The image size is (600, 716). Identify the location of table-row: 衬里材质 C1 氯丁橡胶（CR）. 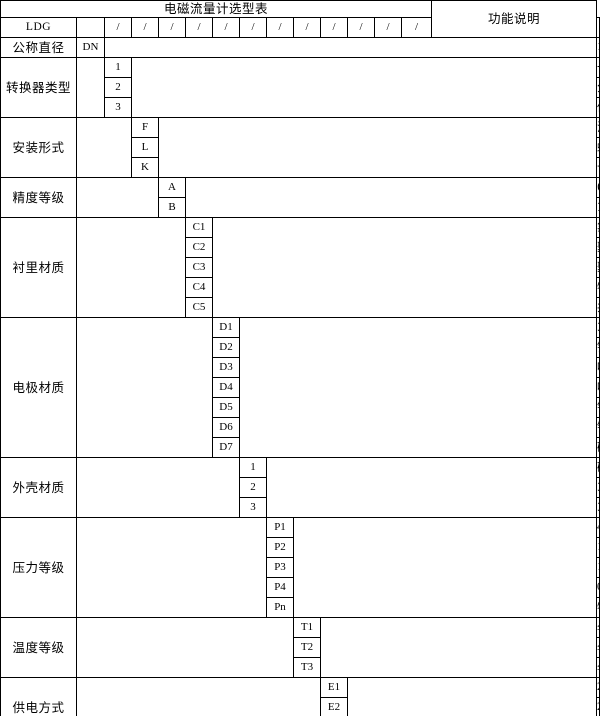
(300, 267).